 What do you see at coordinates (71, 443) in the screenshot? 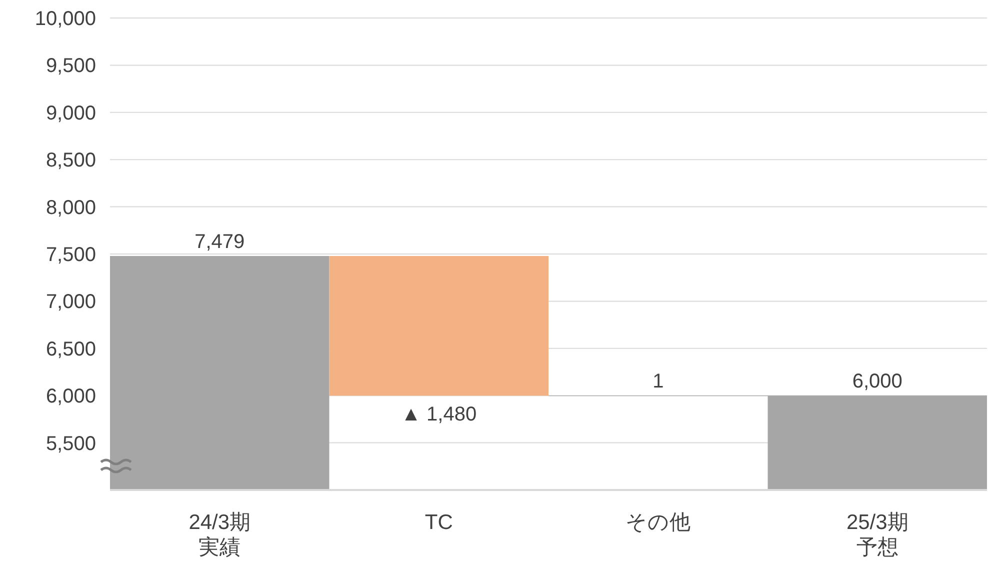
I see `y-tick-label: 5,500` at bounding box center [71, 443].